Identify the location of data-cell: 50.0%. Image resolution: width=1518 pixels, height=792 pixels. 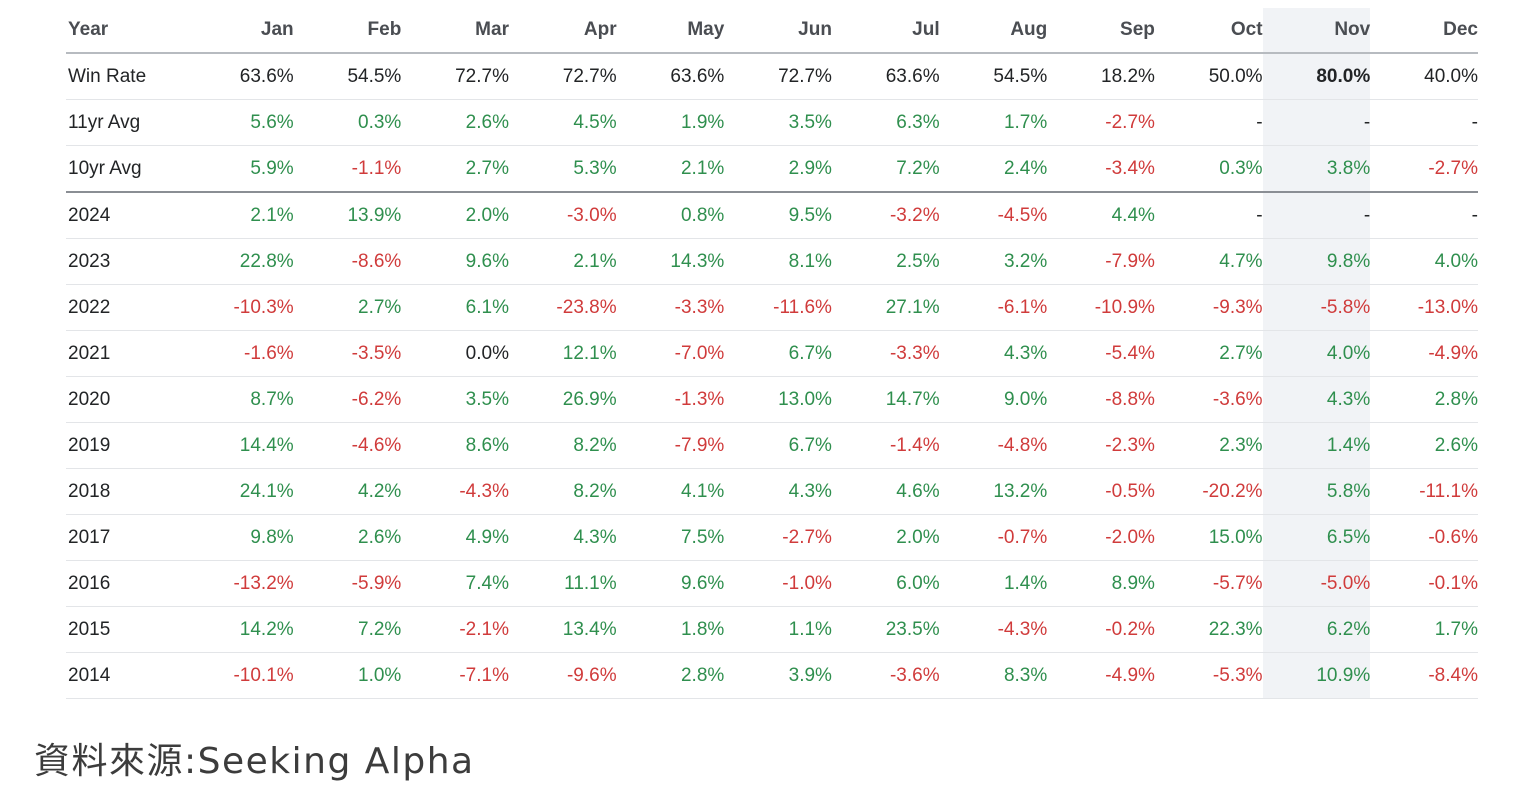
(1208, 76).